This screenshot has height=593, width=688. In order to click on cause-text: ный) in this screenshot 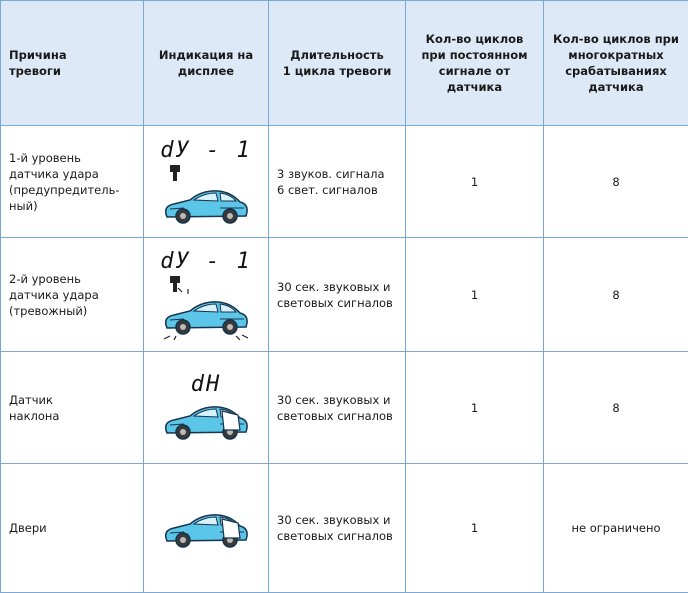, I will do `click(23, 205)`.